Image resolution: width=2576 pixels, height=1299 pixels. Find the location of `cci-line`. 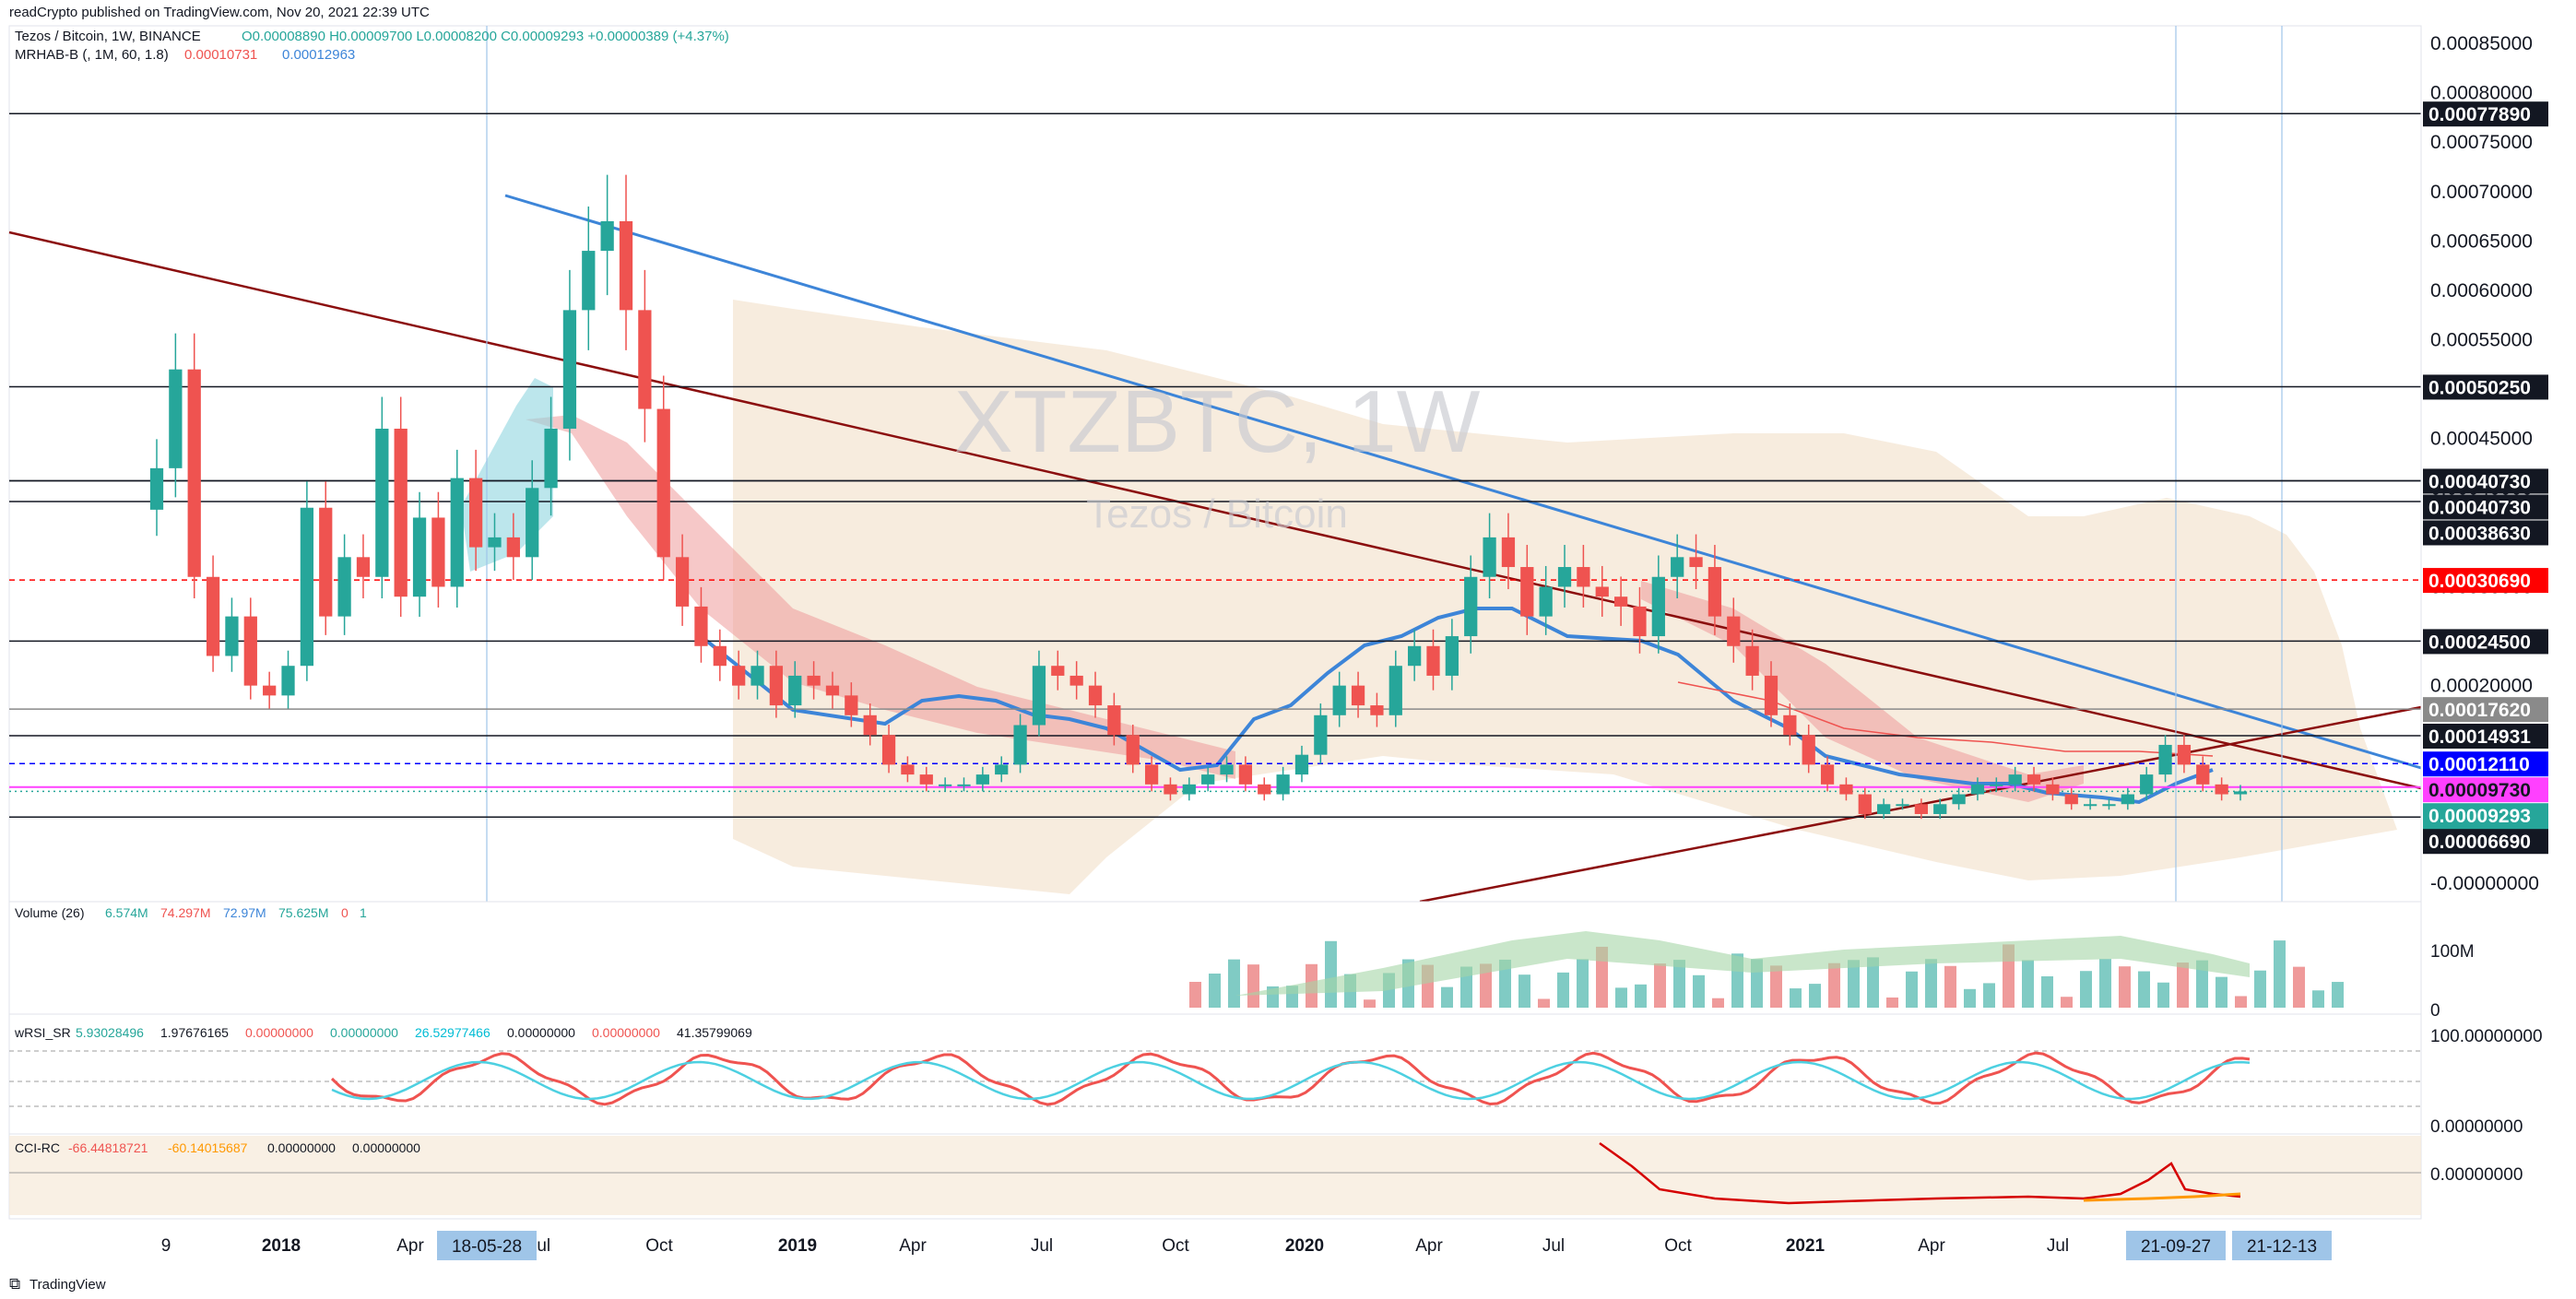

cci-line is located at coordinates (1920, 1173).